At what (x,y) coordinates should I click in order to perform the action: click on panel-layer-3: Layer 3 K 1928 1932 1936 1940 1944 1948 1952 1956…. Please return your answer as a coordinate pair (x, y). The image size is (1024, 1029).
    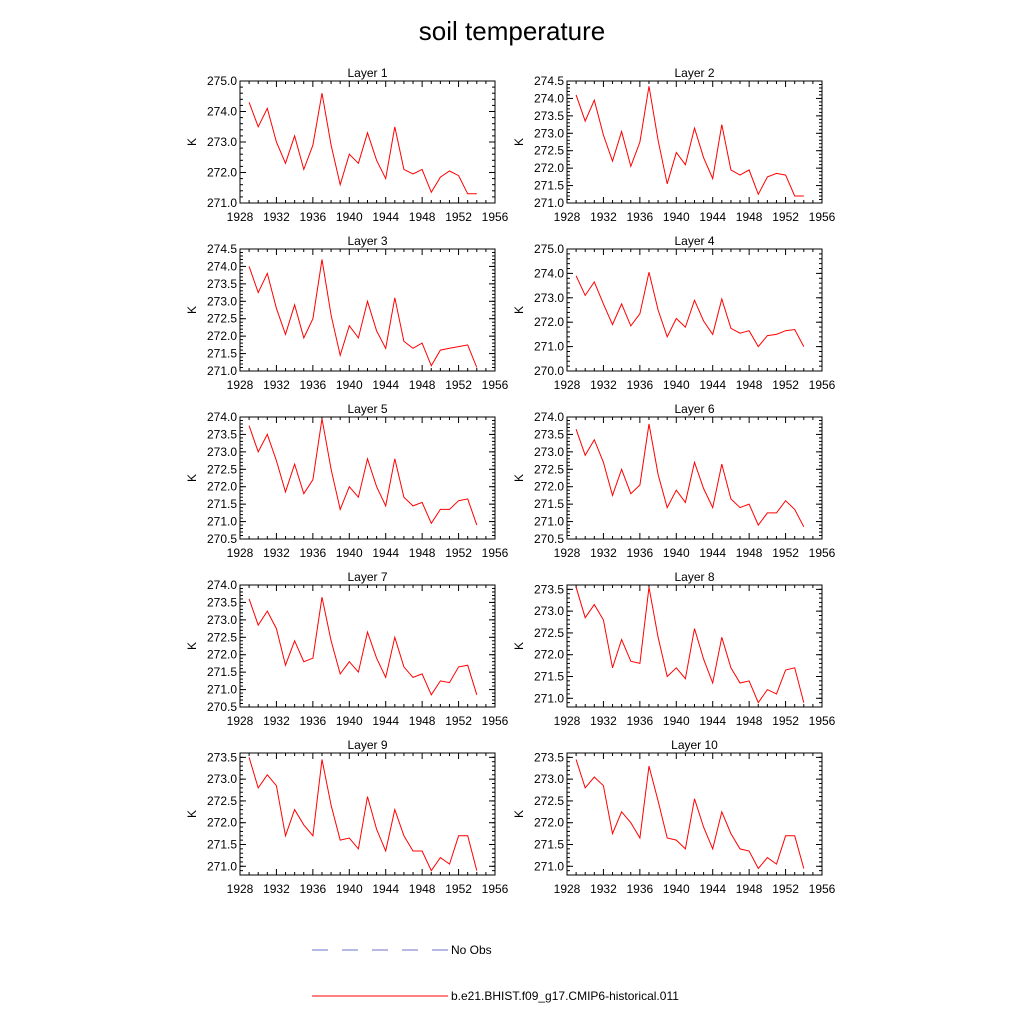
    Looking at the image, I should click on (347, 313).